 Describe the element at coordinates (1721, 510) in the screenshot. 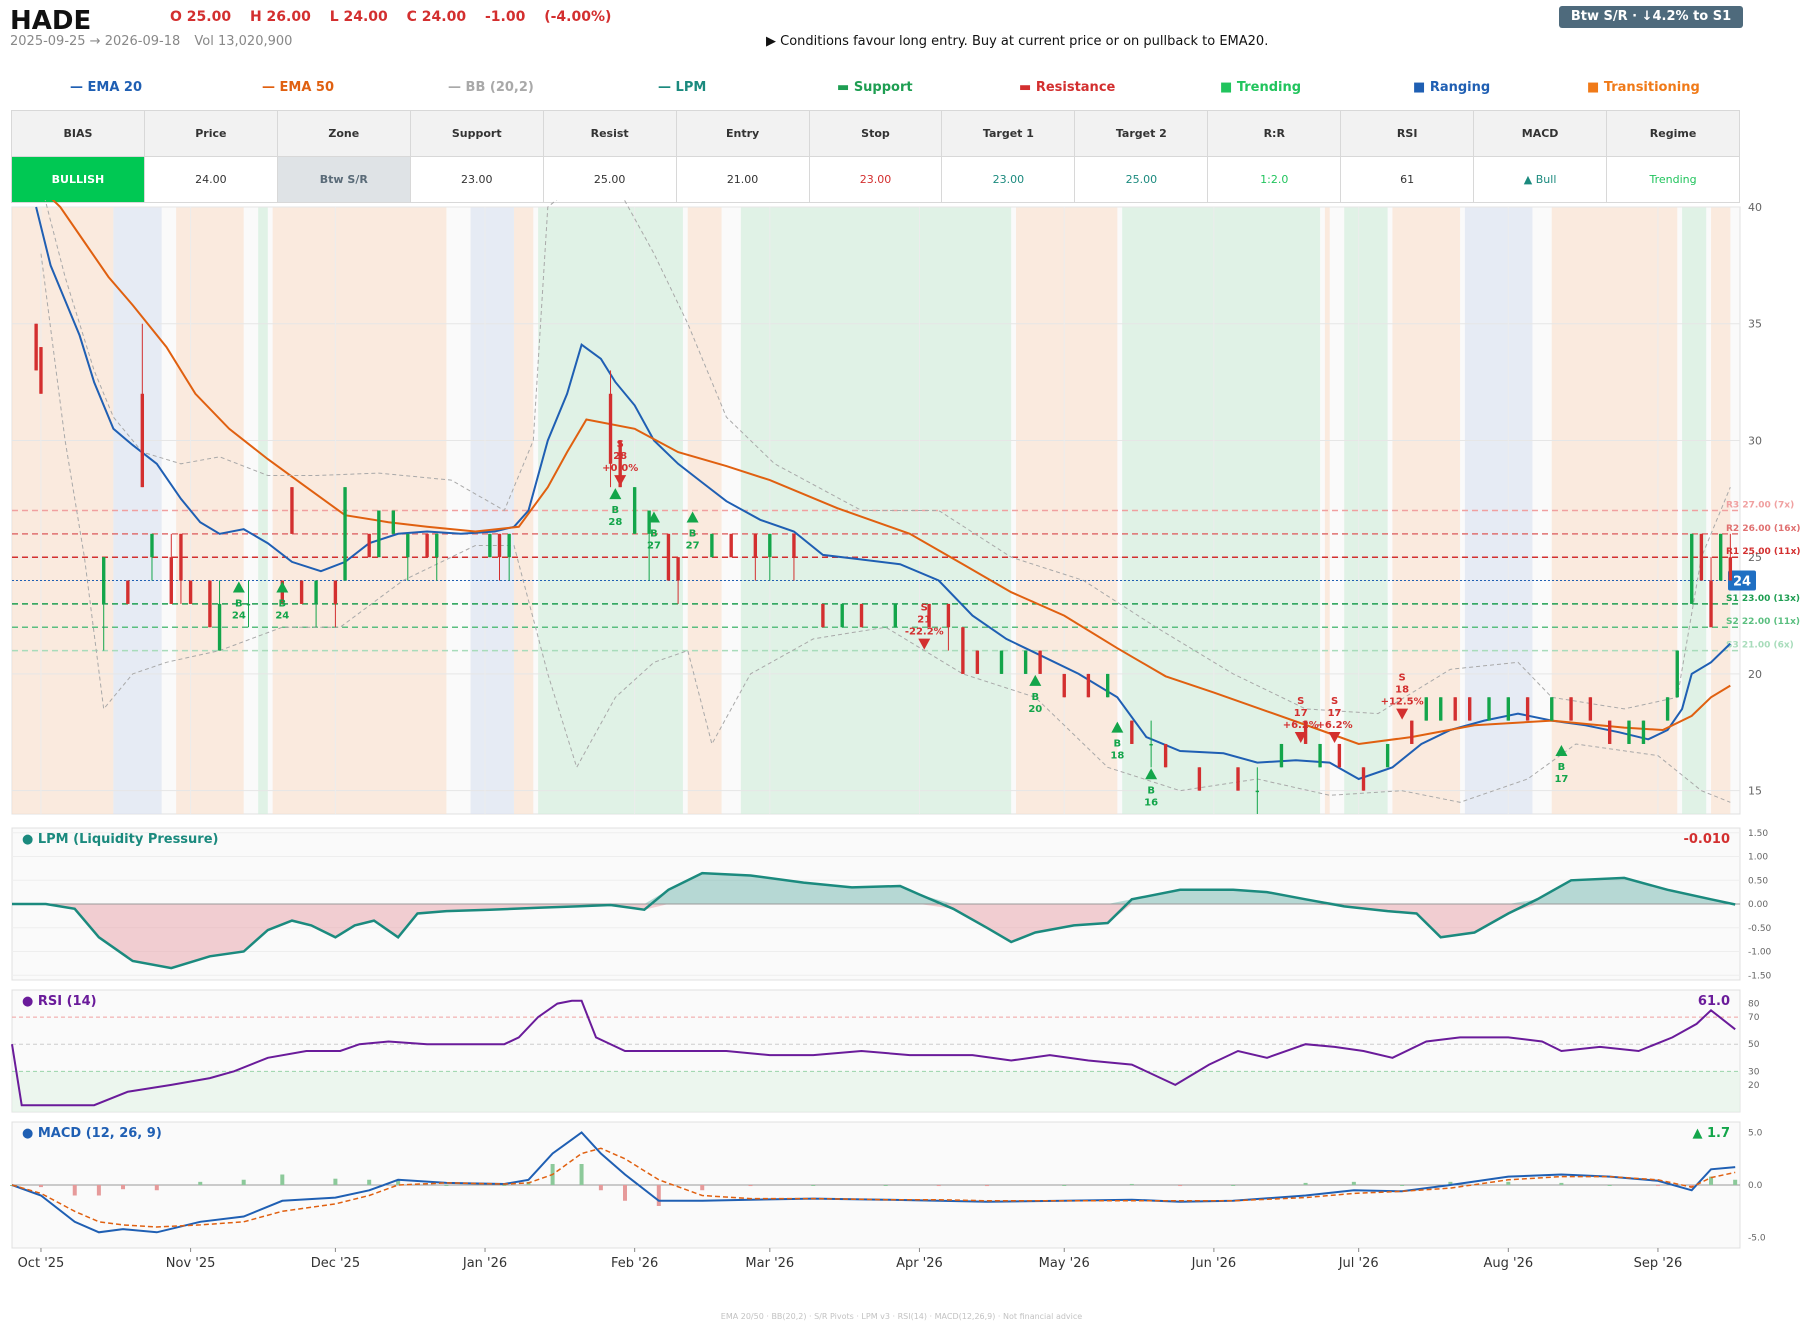

I see `regime-band-transitioning` at that location.